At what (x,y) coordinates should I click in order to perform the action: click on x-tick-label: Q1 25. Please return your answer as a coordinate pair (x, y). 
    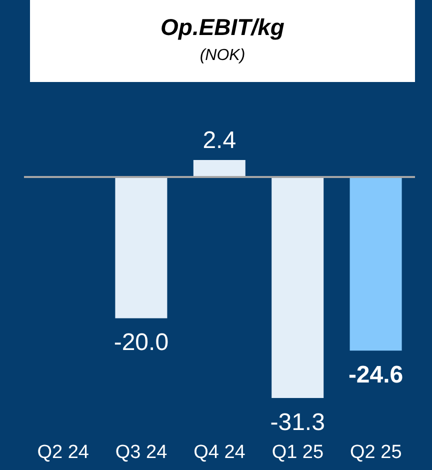
    Looking at the image, I should click on (298, 452).